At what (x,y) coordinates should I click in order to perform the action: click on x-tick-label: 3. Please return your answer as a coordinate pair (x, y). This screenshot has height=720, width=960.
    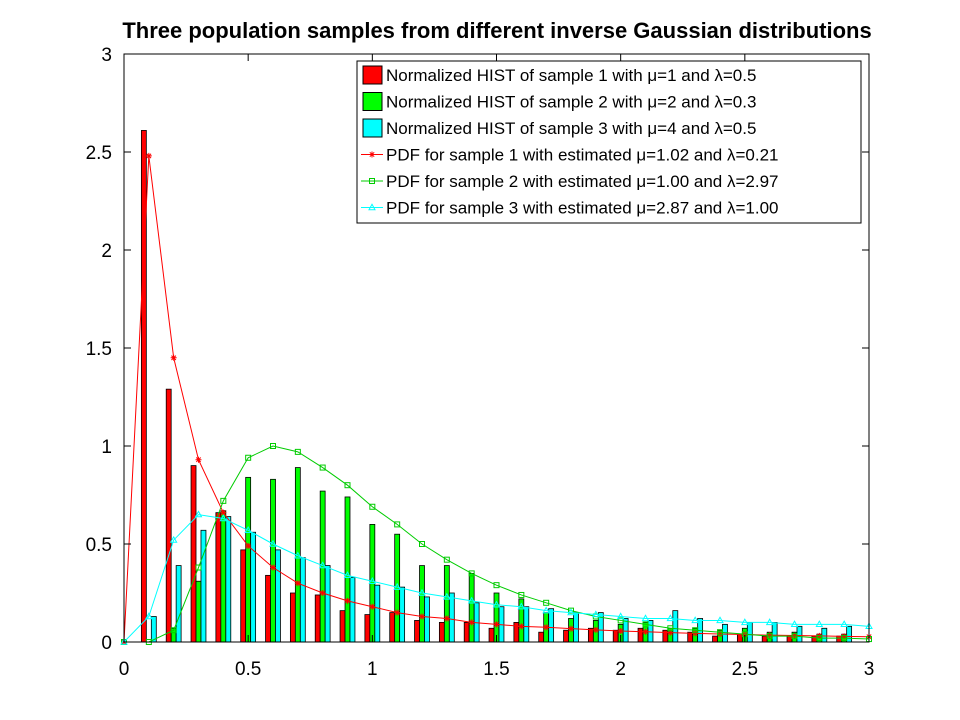
    Looking at the image, I should click on (869, 669).